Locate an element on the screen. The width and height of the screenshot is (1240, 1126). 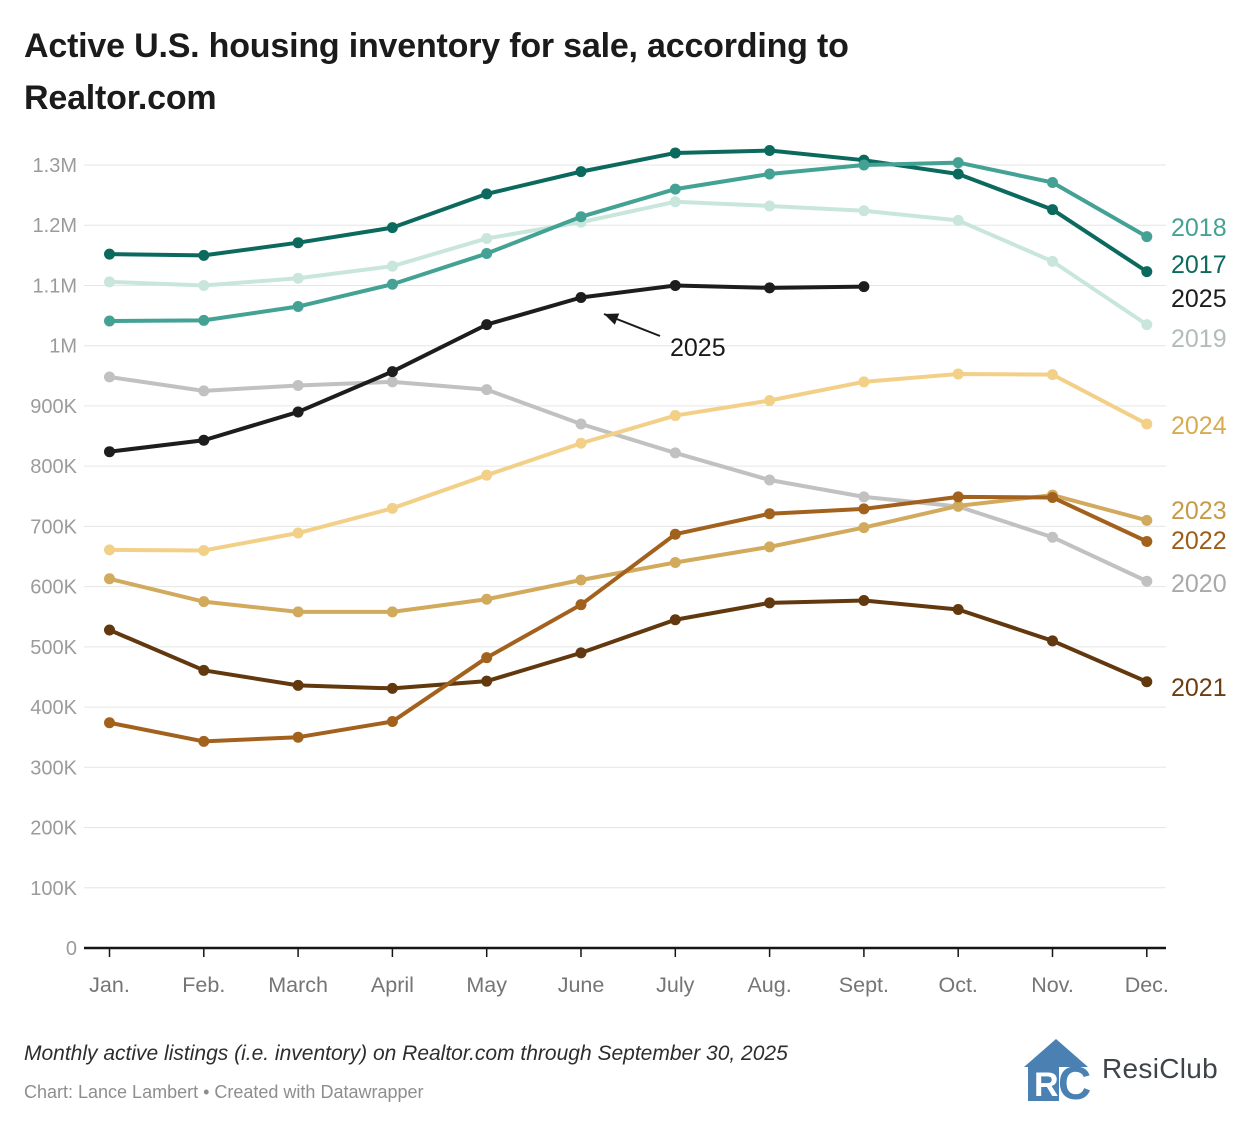
series-line-2017 is located at coordinates (628, 211).